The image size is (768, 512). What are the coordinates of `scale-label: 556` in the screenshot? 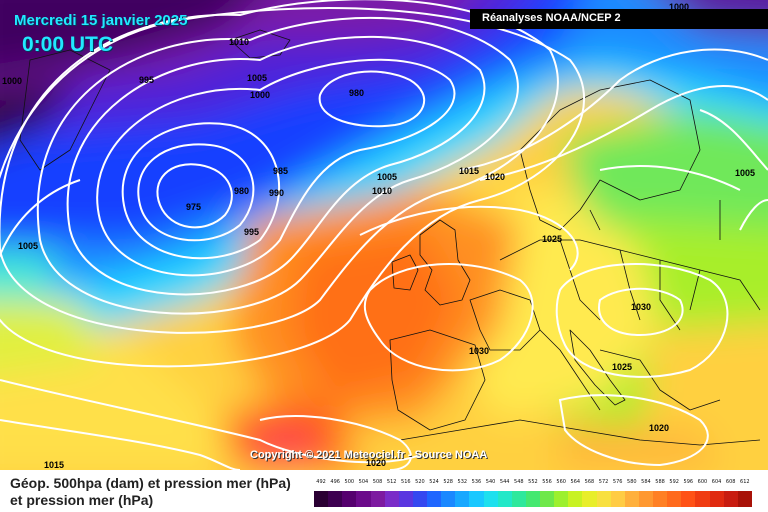 It's located at (547, 482).